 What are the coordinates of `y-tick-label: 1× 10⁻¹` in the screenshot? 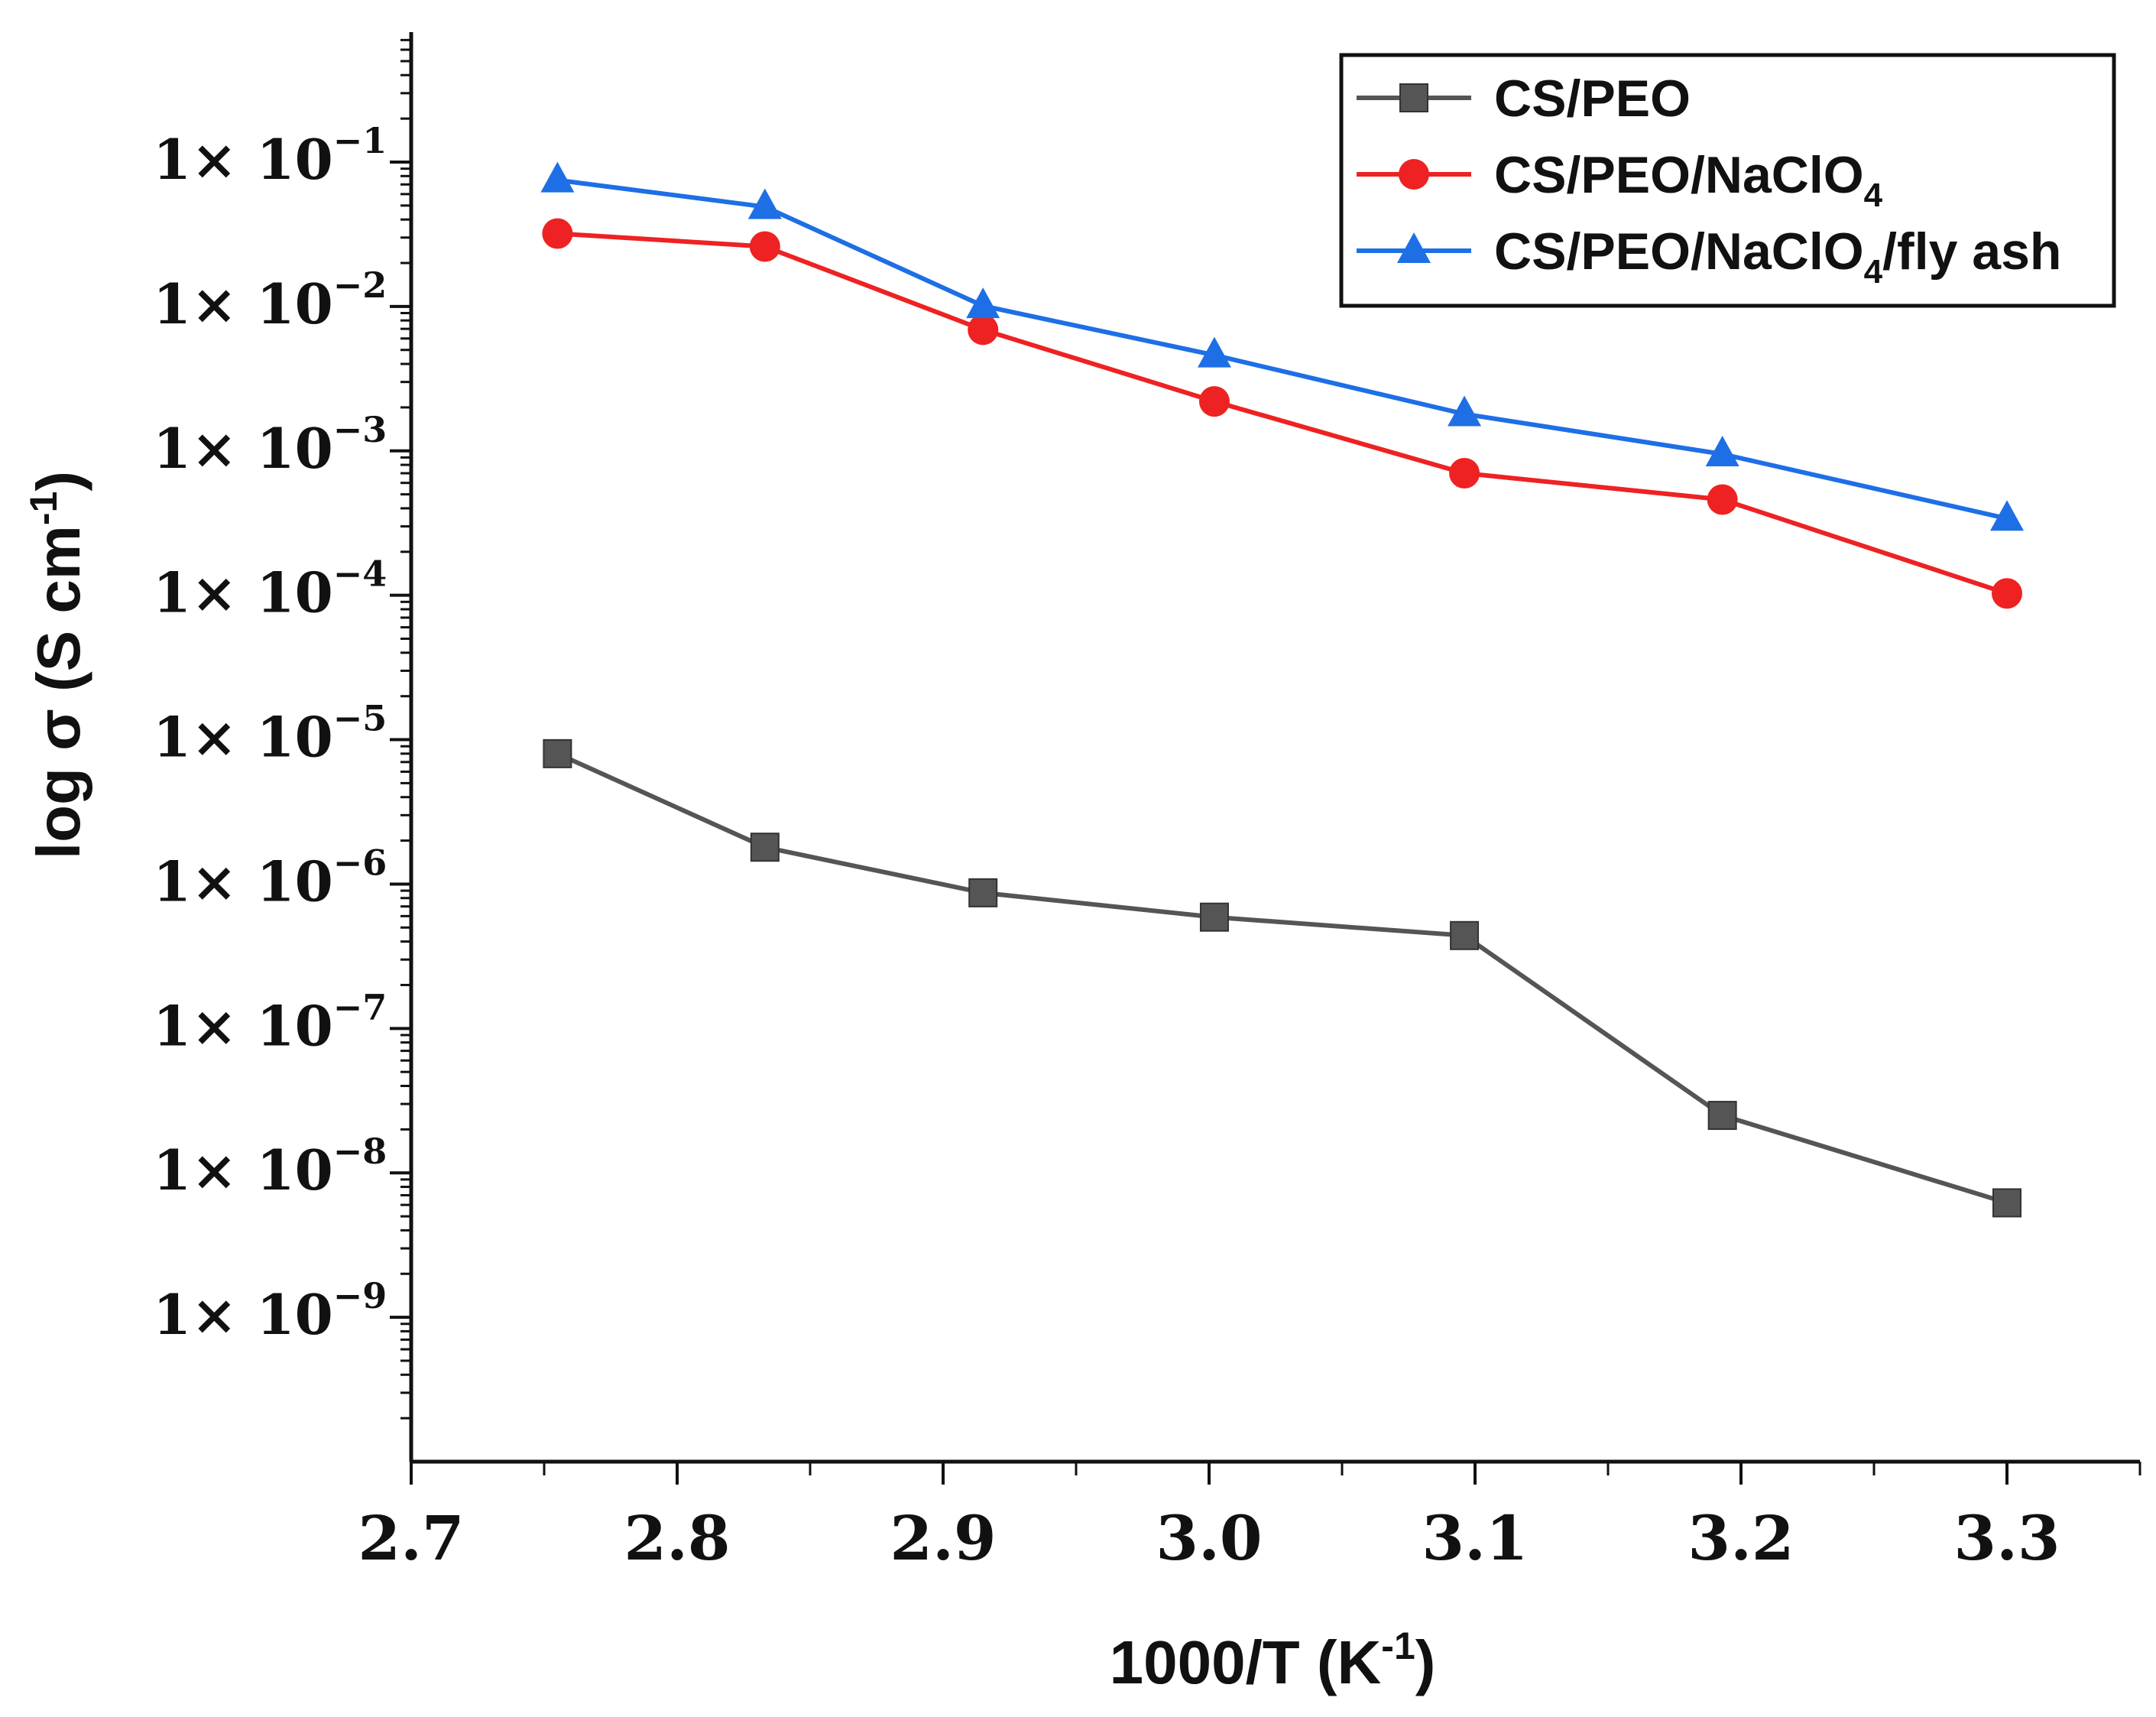 It's located at (270, 156).